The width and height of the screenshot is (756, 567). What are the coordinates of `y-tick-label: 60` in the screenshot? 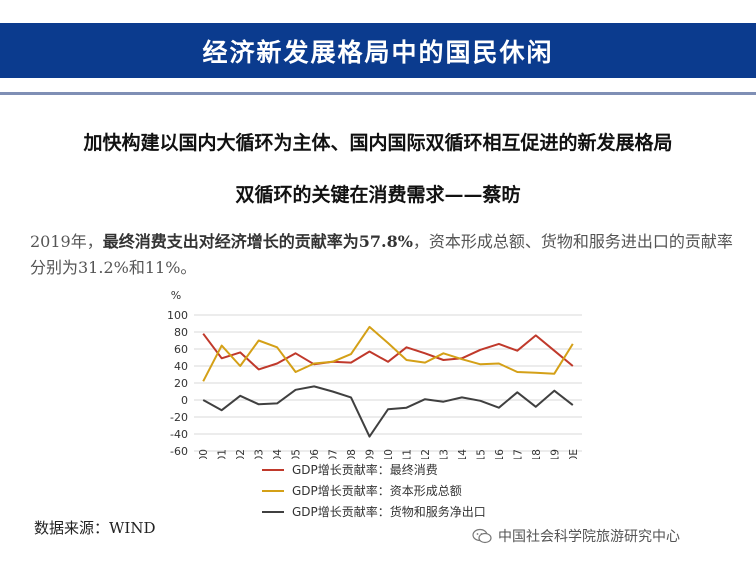 It's located at (181, 349).